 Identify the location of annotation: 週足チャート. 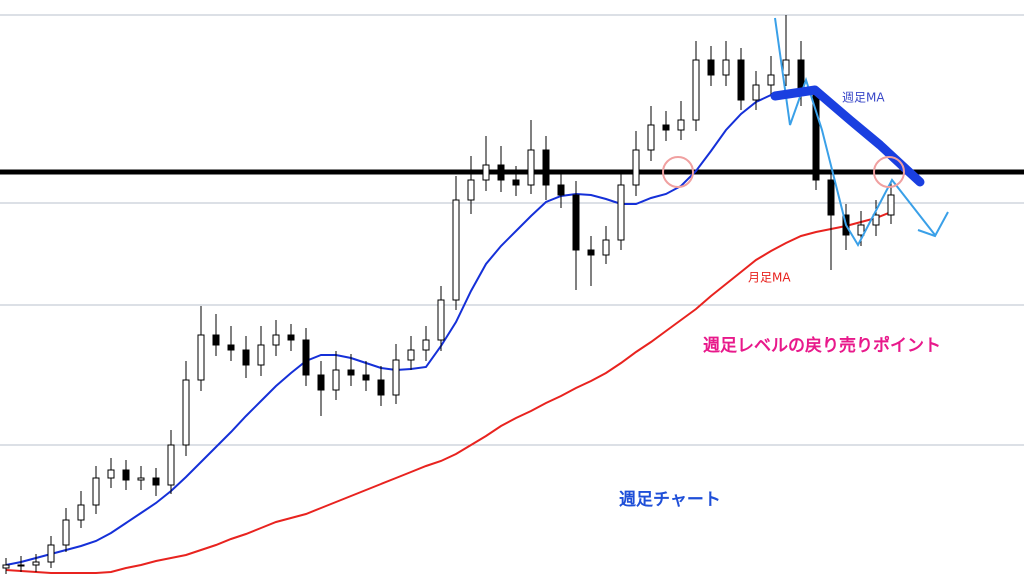
(670, 500).